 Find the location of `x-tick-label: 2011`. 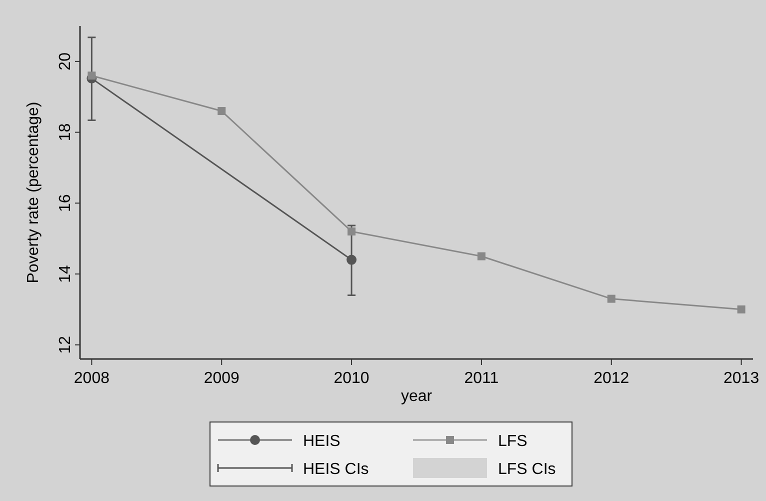

x-tick-label: 2011 is located at coordinates (481, 378).